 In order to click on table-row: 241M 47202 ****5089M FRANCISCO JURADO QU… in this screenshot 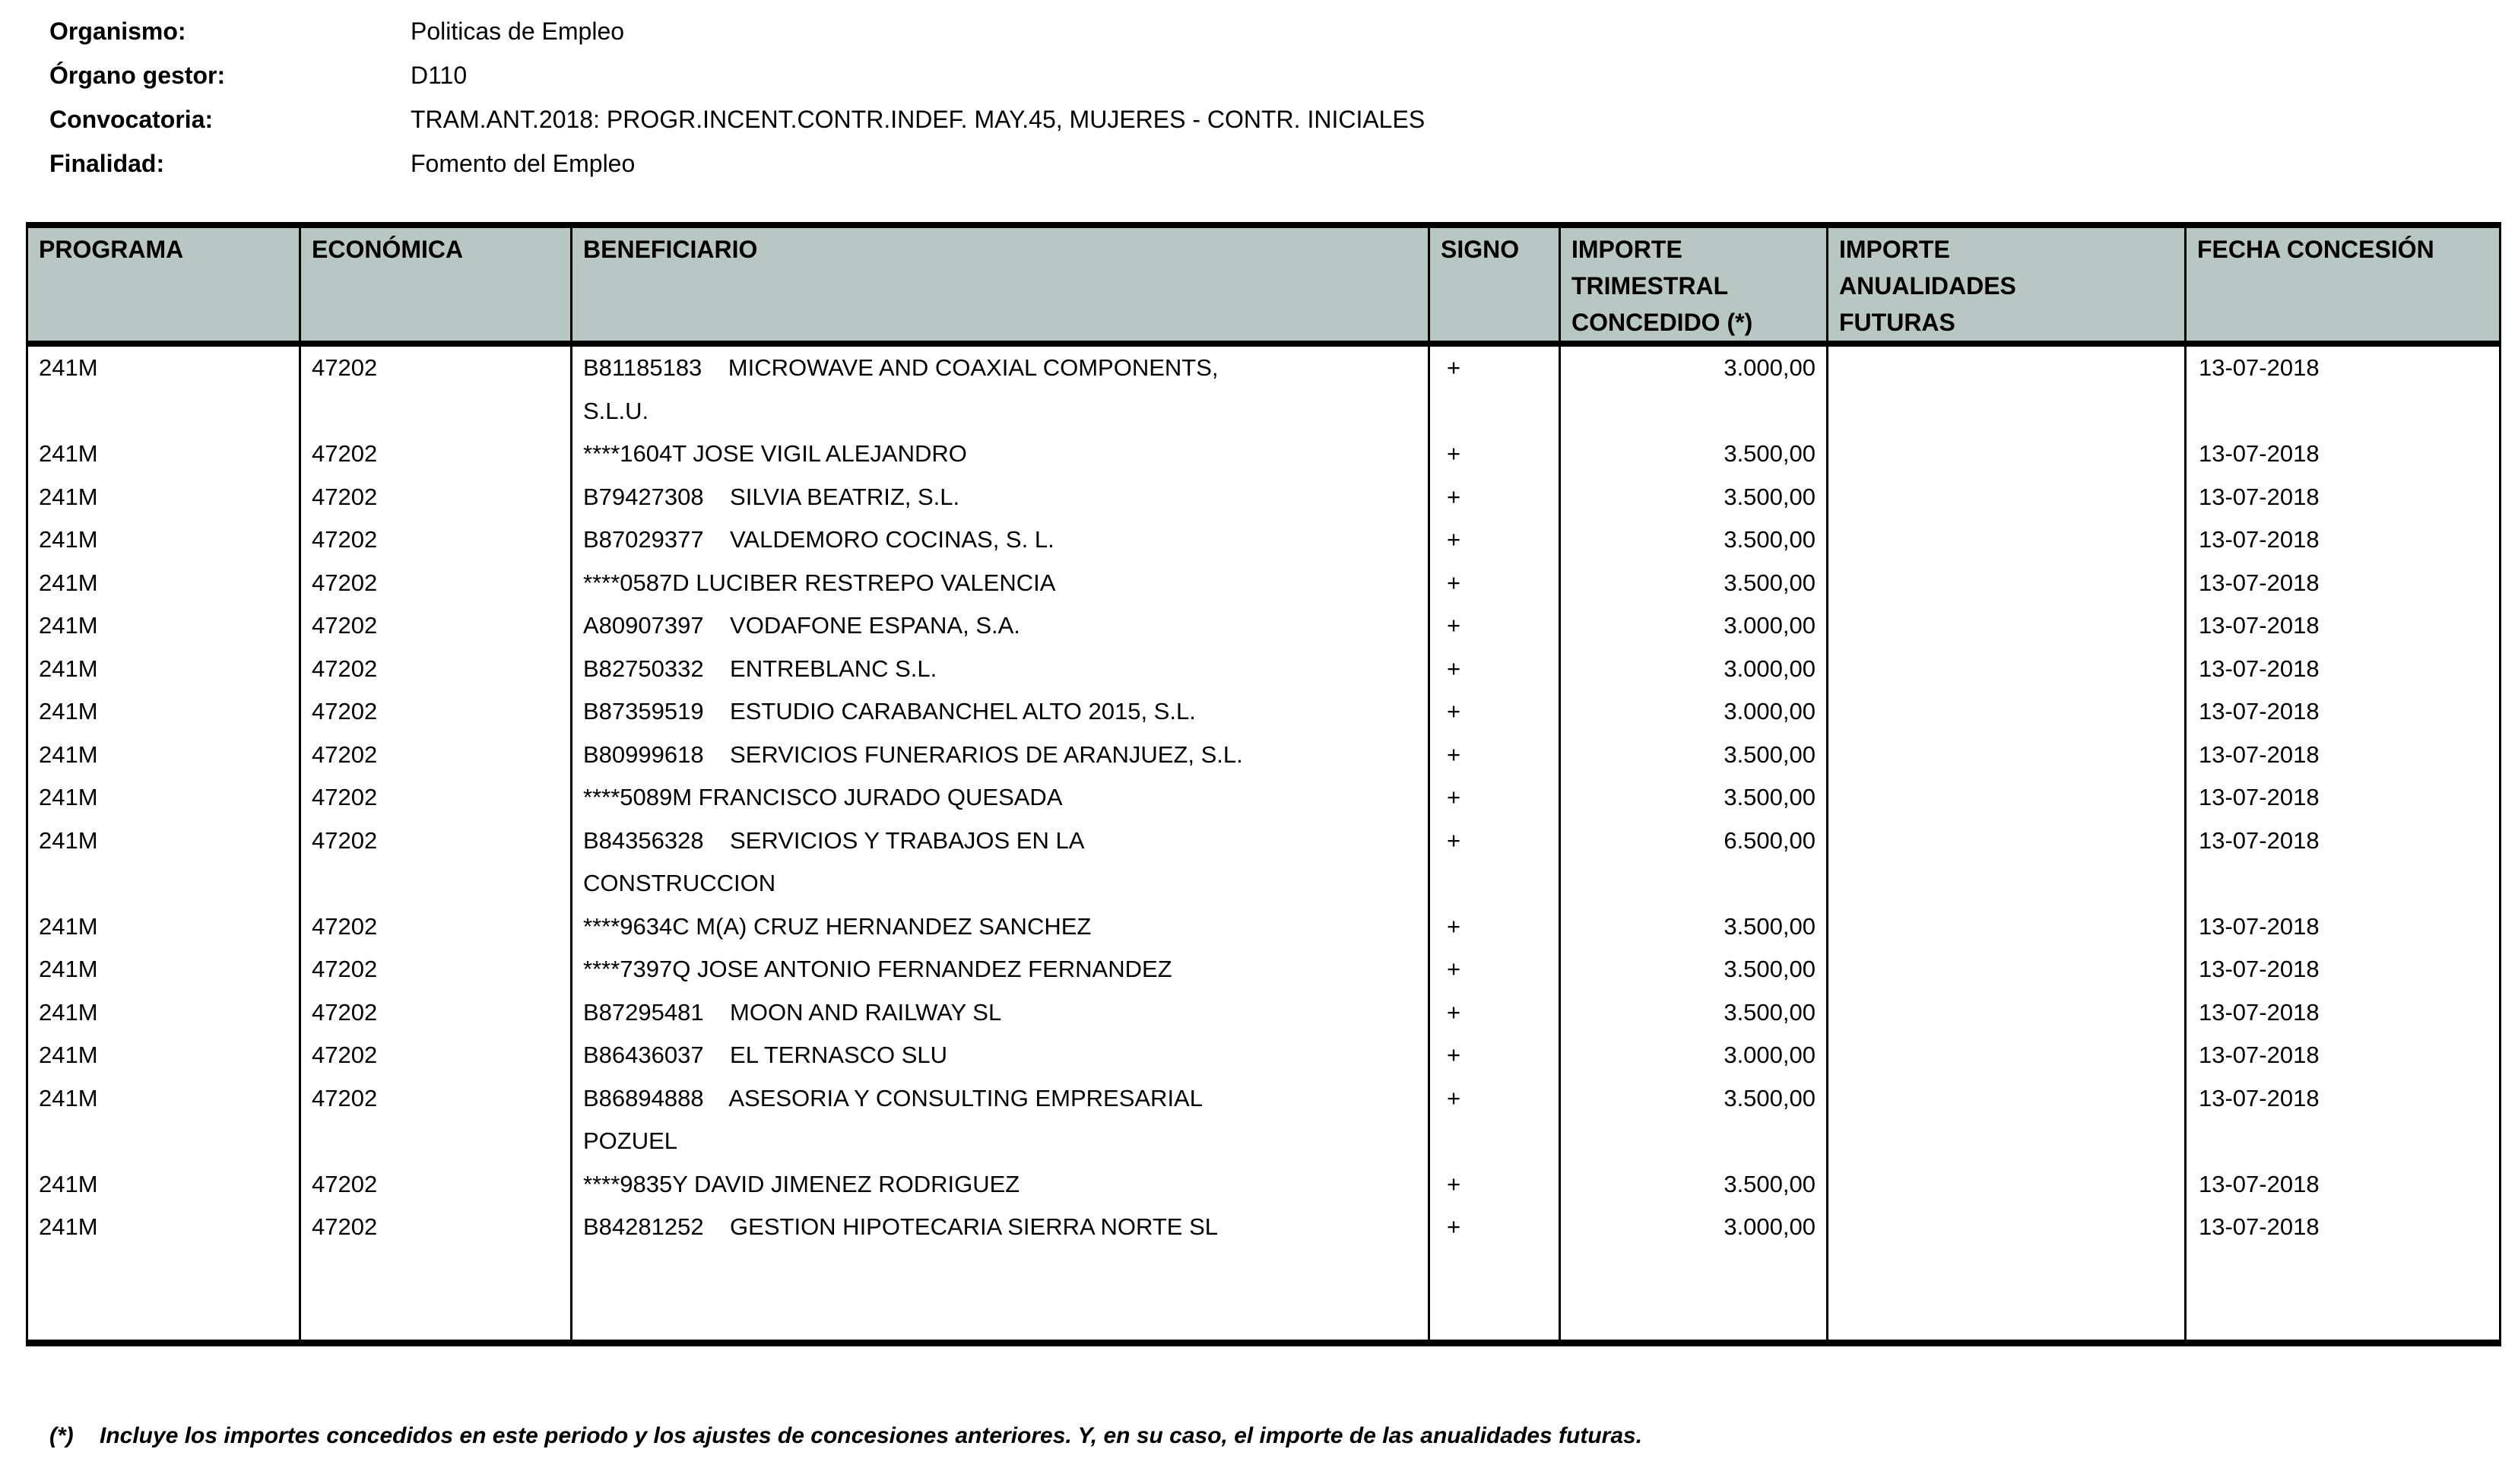, I will do `click(1263, 798)`.